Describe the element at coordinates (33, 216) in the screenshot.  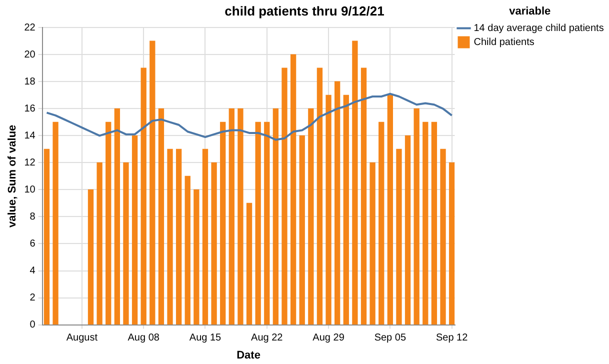
I see `y-tick-label: 8` at that location.